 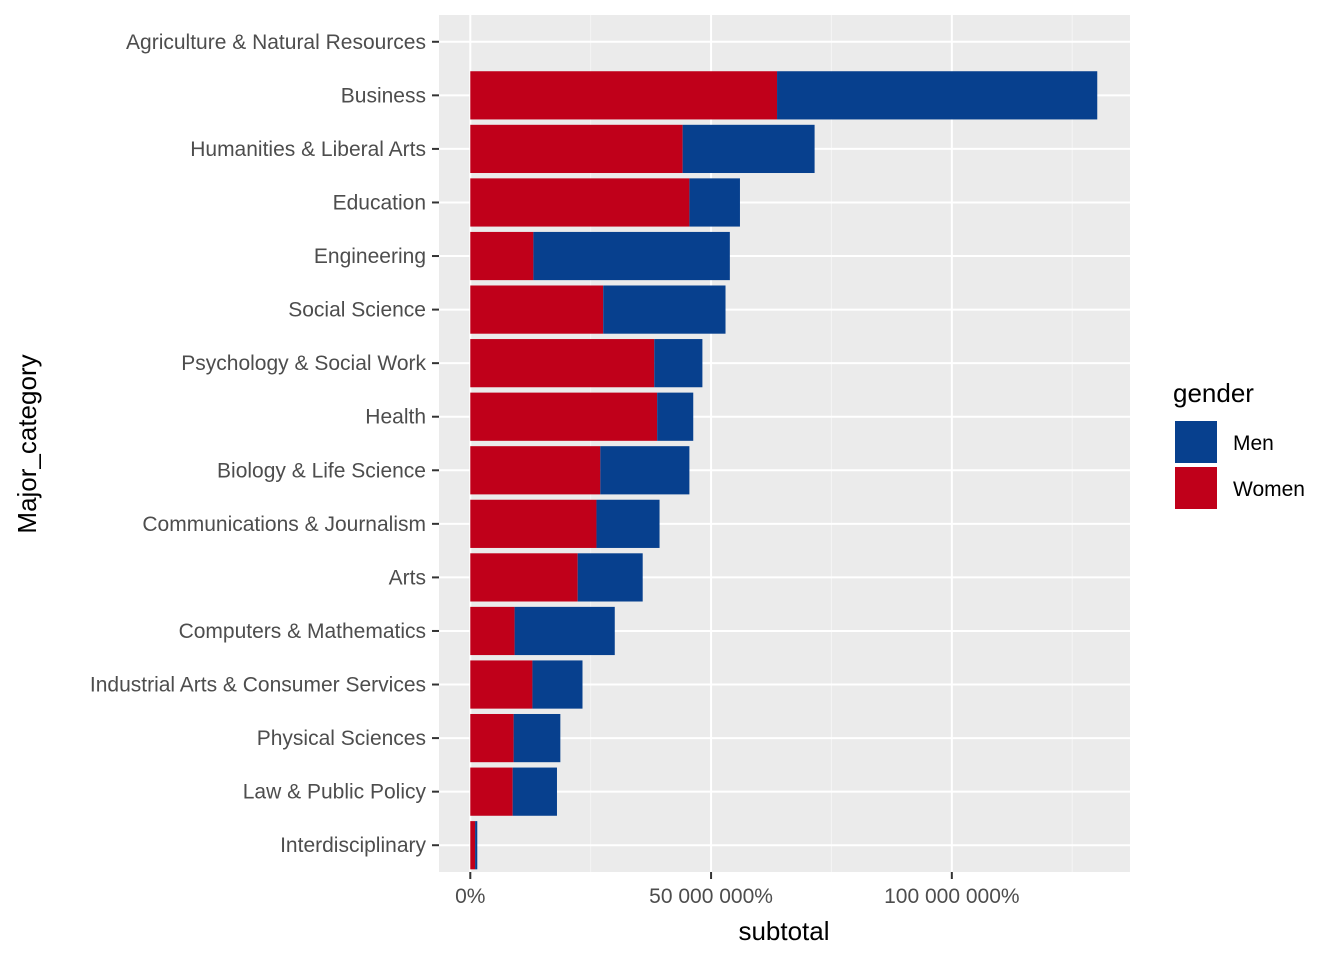 What do you see at coordinates (308, 149) in the screenshot?
I see `y-tick-label-2: Humanities & Liberal Arts` at bounding box center [308, 149].